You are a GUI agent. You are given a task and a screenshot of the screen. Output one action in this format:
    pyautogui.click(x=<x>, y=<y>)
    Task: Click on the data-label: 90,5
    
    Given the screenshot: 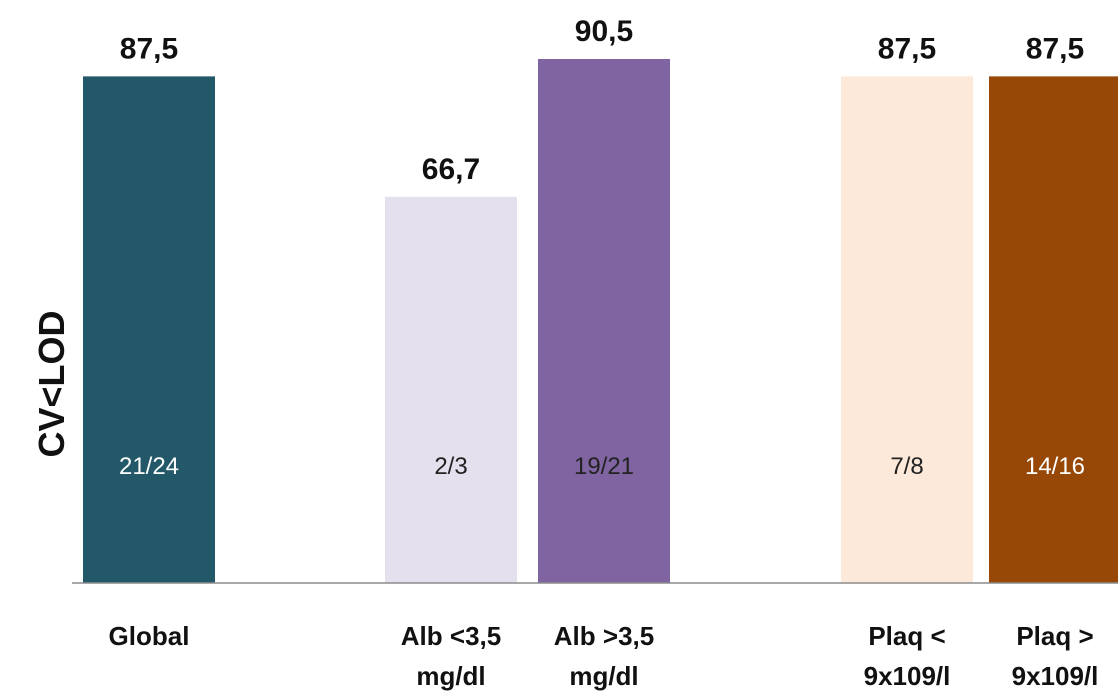 What is the action you would take?
    pyautogui.click(x=604, y=31)
    